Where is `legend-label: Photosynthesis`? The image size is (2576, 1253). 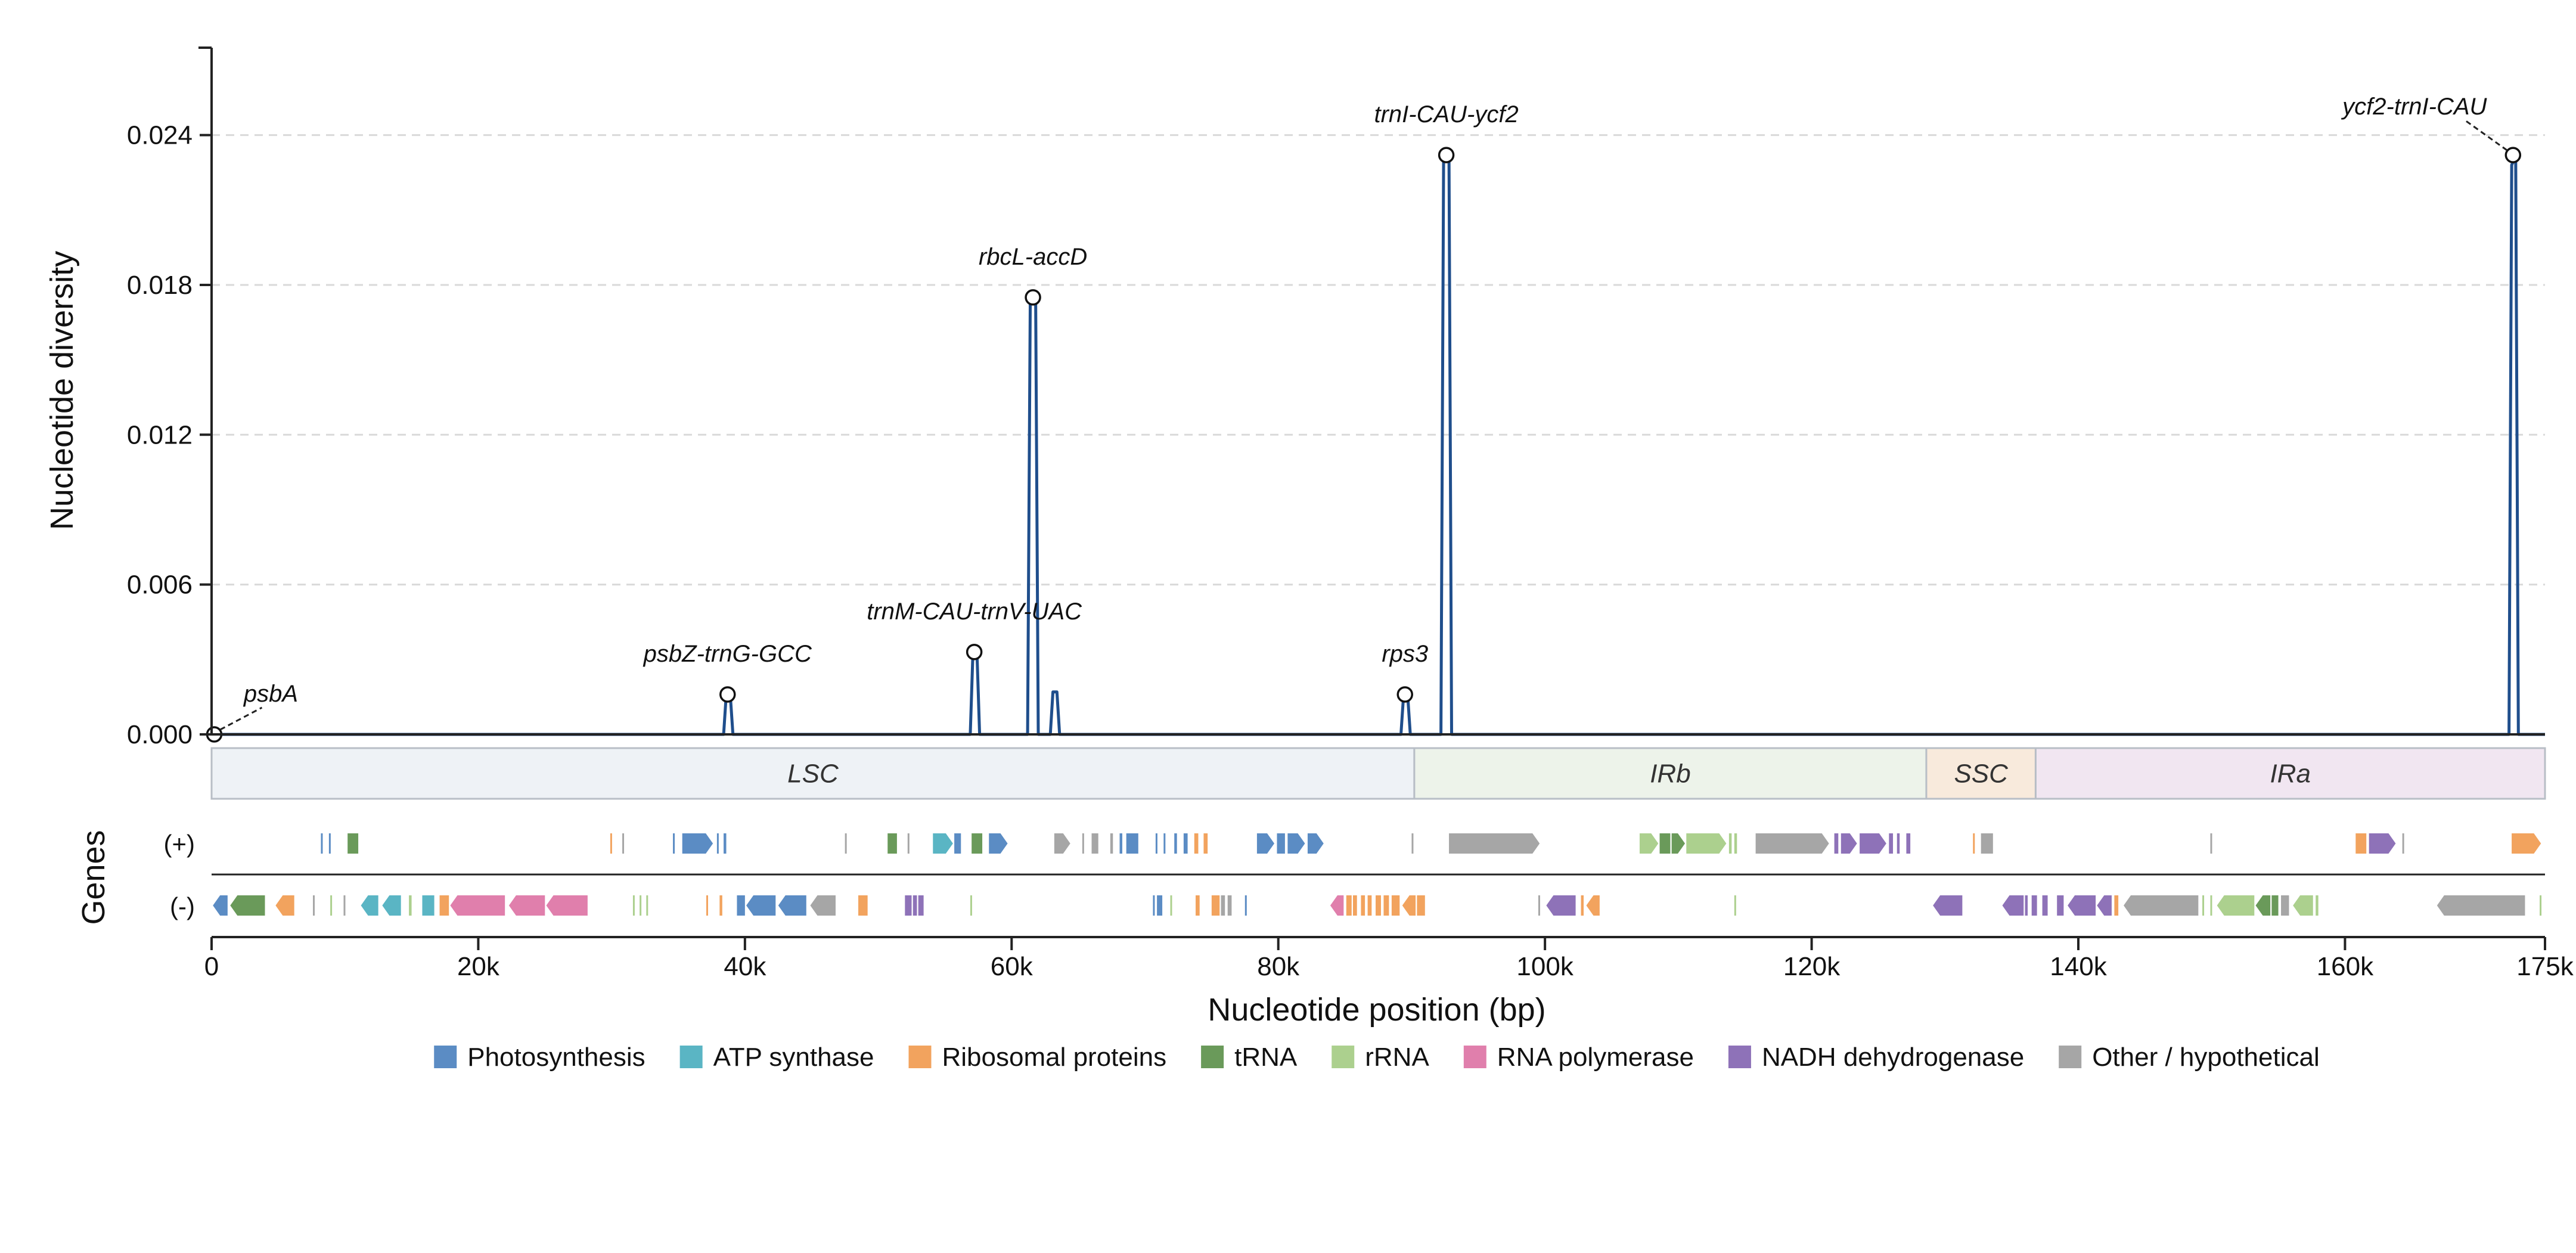 legend-label: Photosynthesis is located at coordinates (556, 1057).